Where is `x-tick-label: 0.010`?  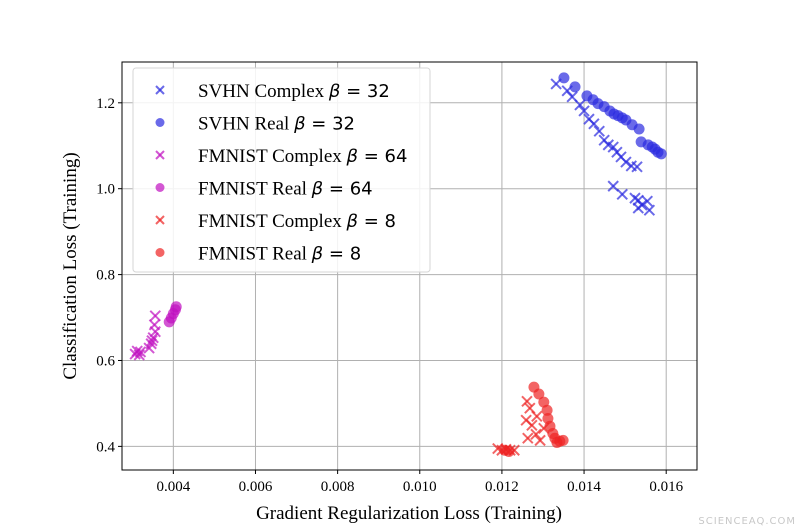
x-tick-label: 0.010 is located at coordinates (420, 487).